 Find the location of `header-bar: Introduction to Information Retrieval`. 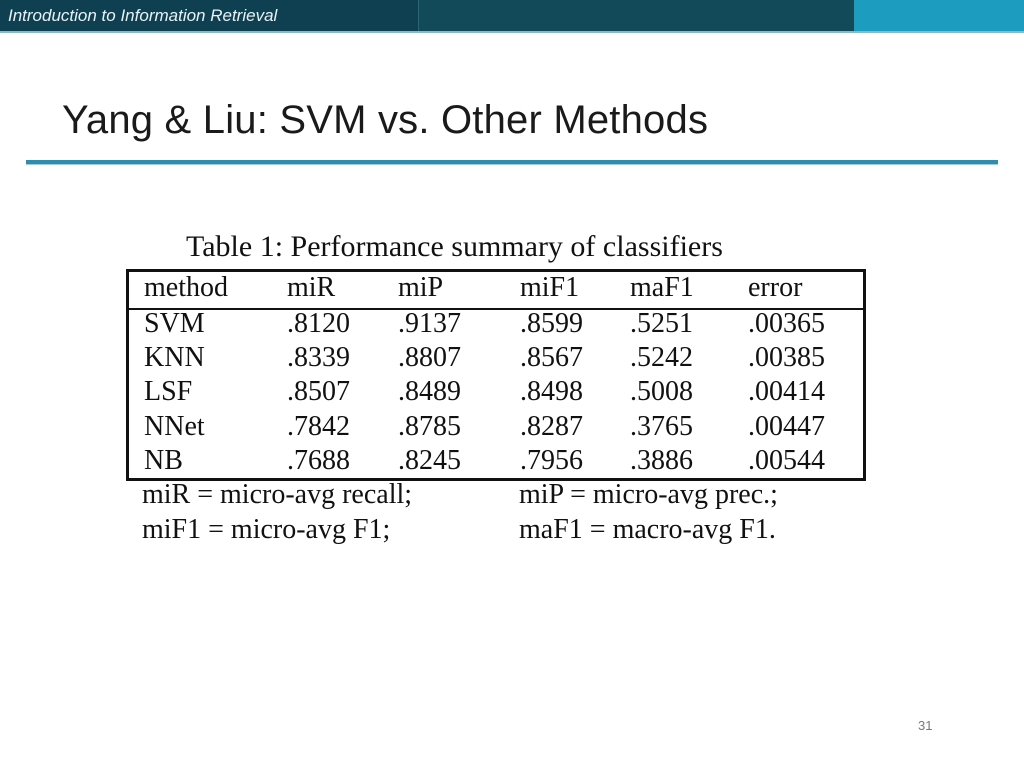

header-bar: Introduction to Information Retrieval is located at coordinates (512, 15).